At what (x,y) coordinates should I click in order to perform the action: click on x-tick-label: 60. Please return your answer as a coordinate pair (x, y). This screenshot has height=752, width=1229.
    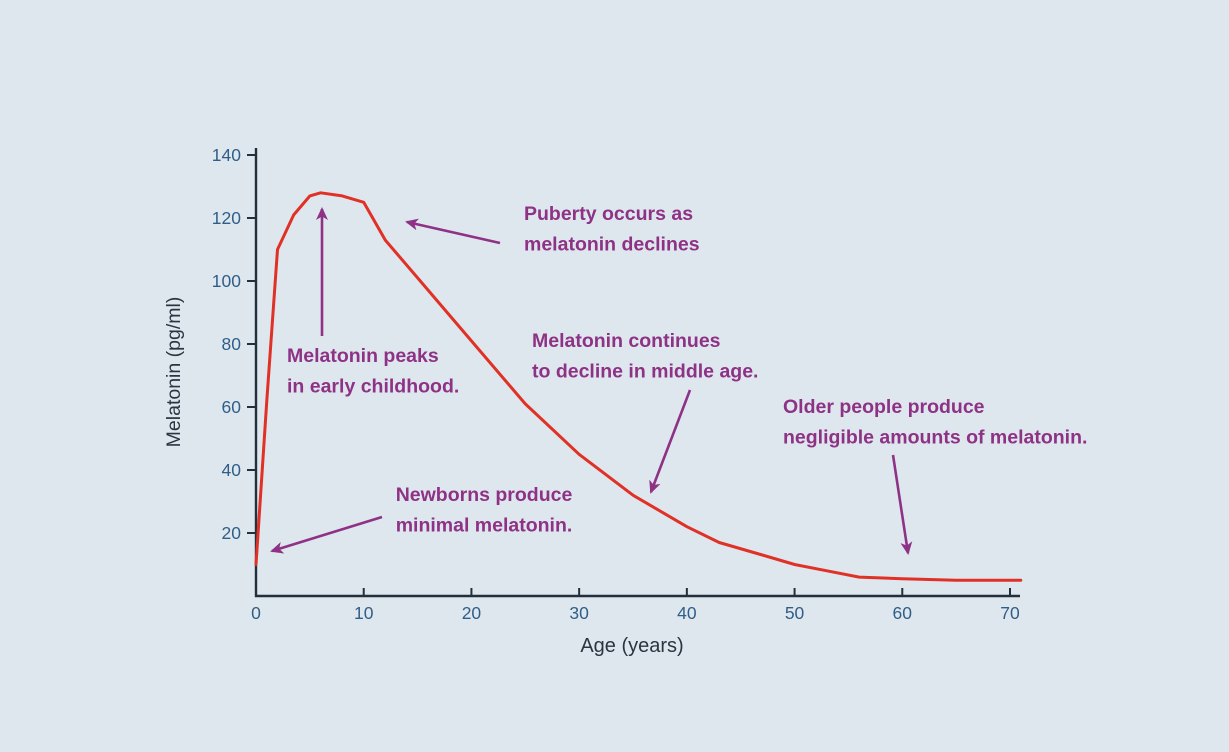
    Looking at the image, I should click on (903, 613).